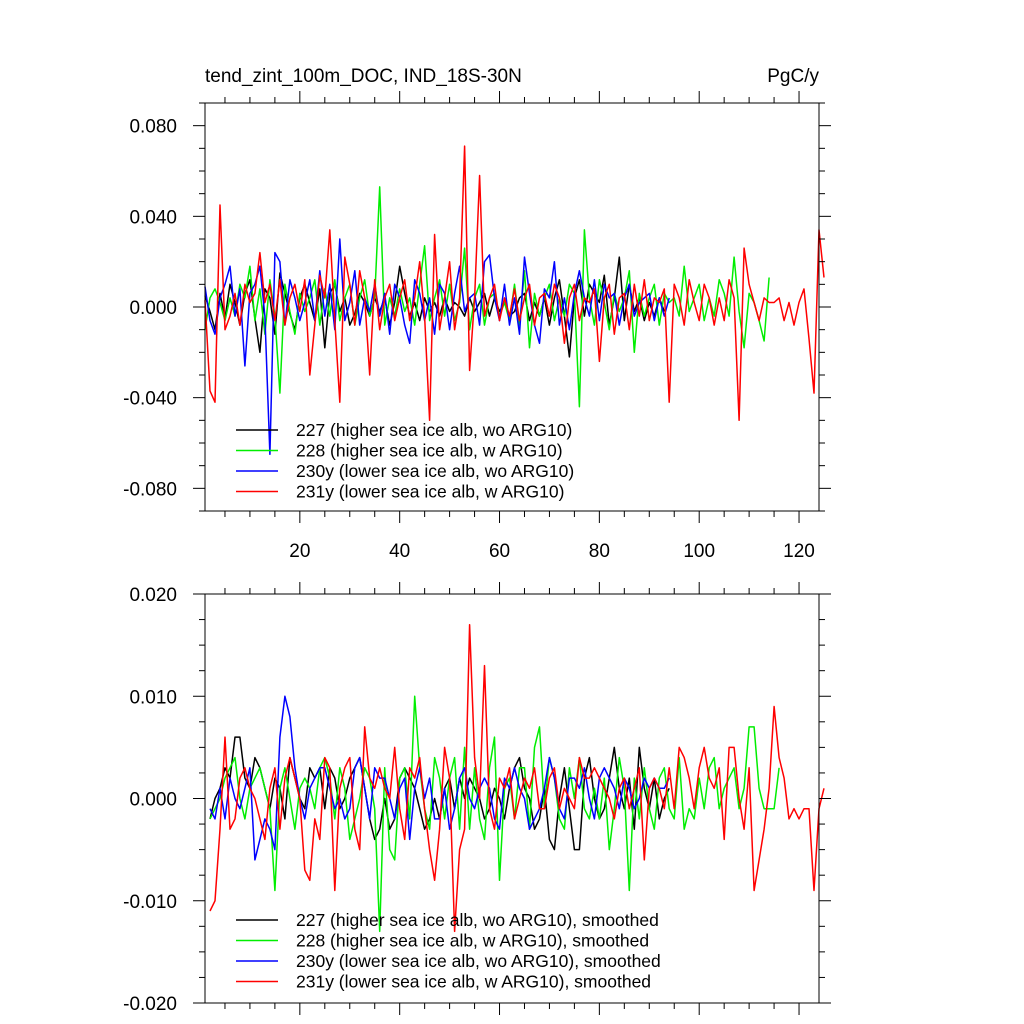 This screenshot has width=1024, height=1024. What do you see at coordinates (799, 551) in the screenshot?
I see `top-xtick-label: 120` at bounding box center [799, 551].